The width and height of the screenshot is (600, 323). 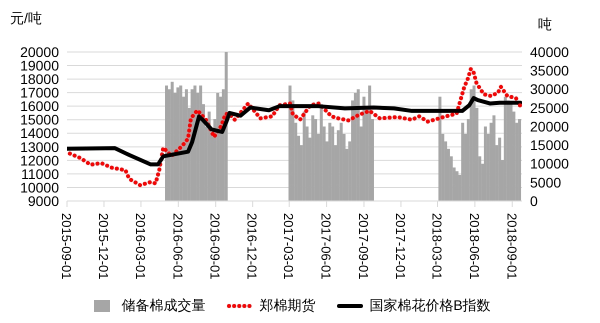 I want to click on y2-tick-label: 25000, so click(x=550, y=108).